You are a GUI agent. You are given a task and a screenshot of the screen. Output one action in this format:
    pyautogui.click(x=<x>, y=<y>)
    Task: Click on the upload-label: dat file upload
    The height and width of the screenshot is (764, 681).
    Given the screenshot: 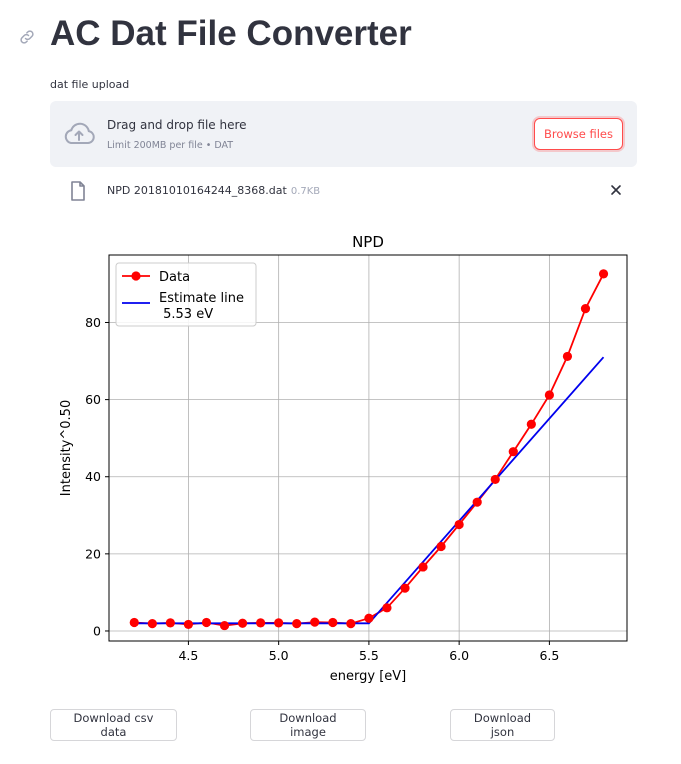 What is the action you would take?
    pyautogui.click(x=90, y=84)
    